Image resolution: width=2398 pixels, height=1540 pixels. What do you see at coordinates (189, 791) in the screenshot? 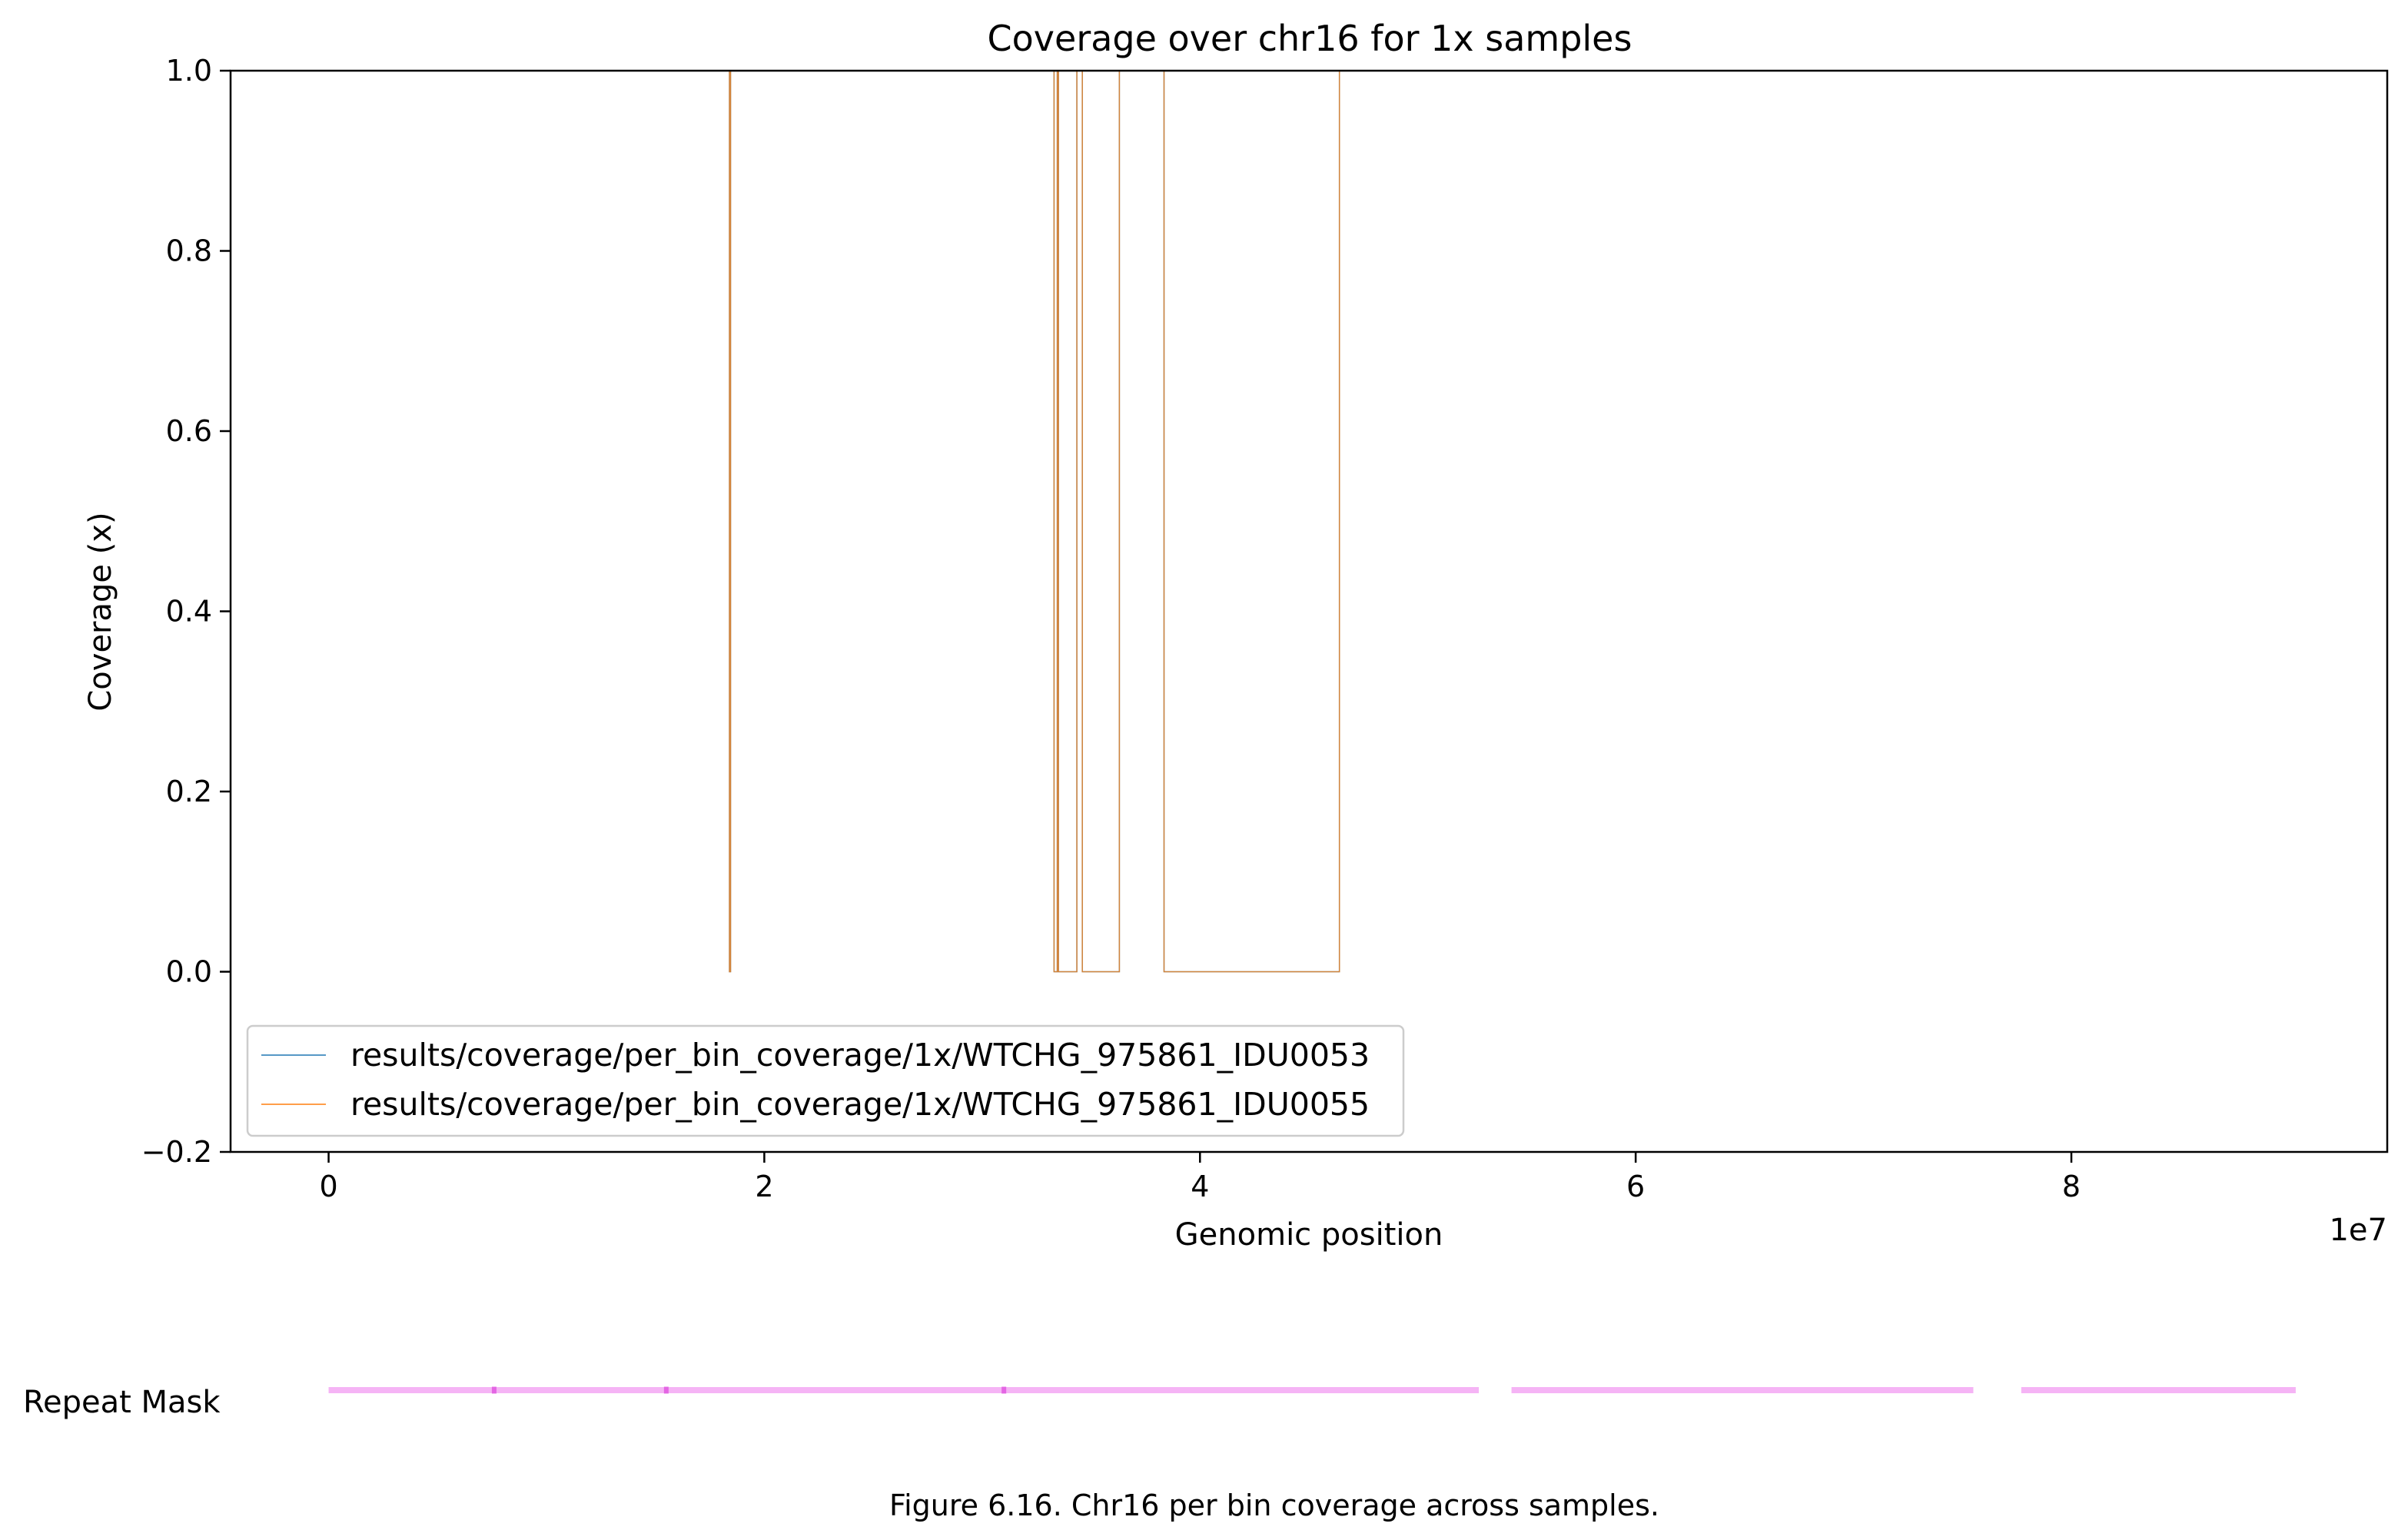
I see `y-tick-label-2: 0.2` at bounding box center [189, 791].